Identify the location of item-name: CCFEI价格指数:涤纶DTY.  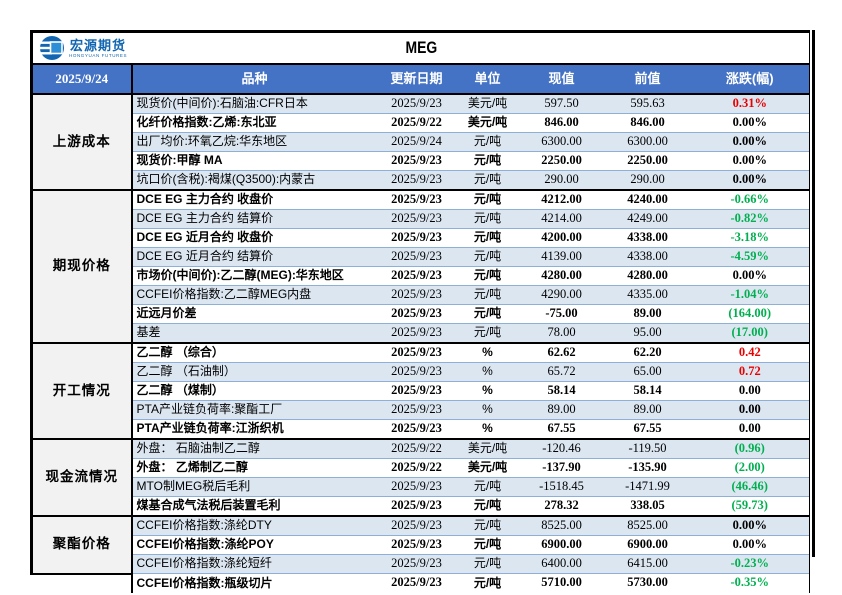
(253, 525).